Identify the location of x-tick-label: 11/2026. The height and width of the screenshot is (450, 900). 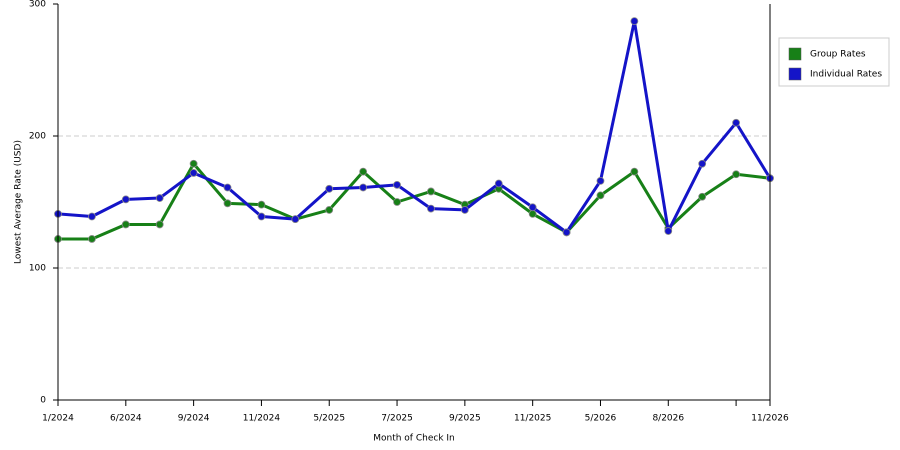
(770, 419).